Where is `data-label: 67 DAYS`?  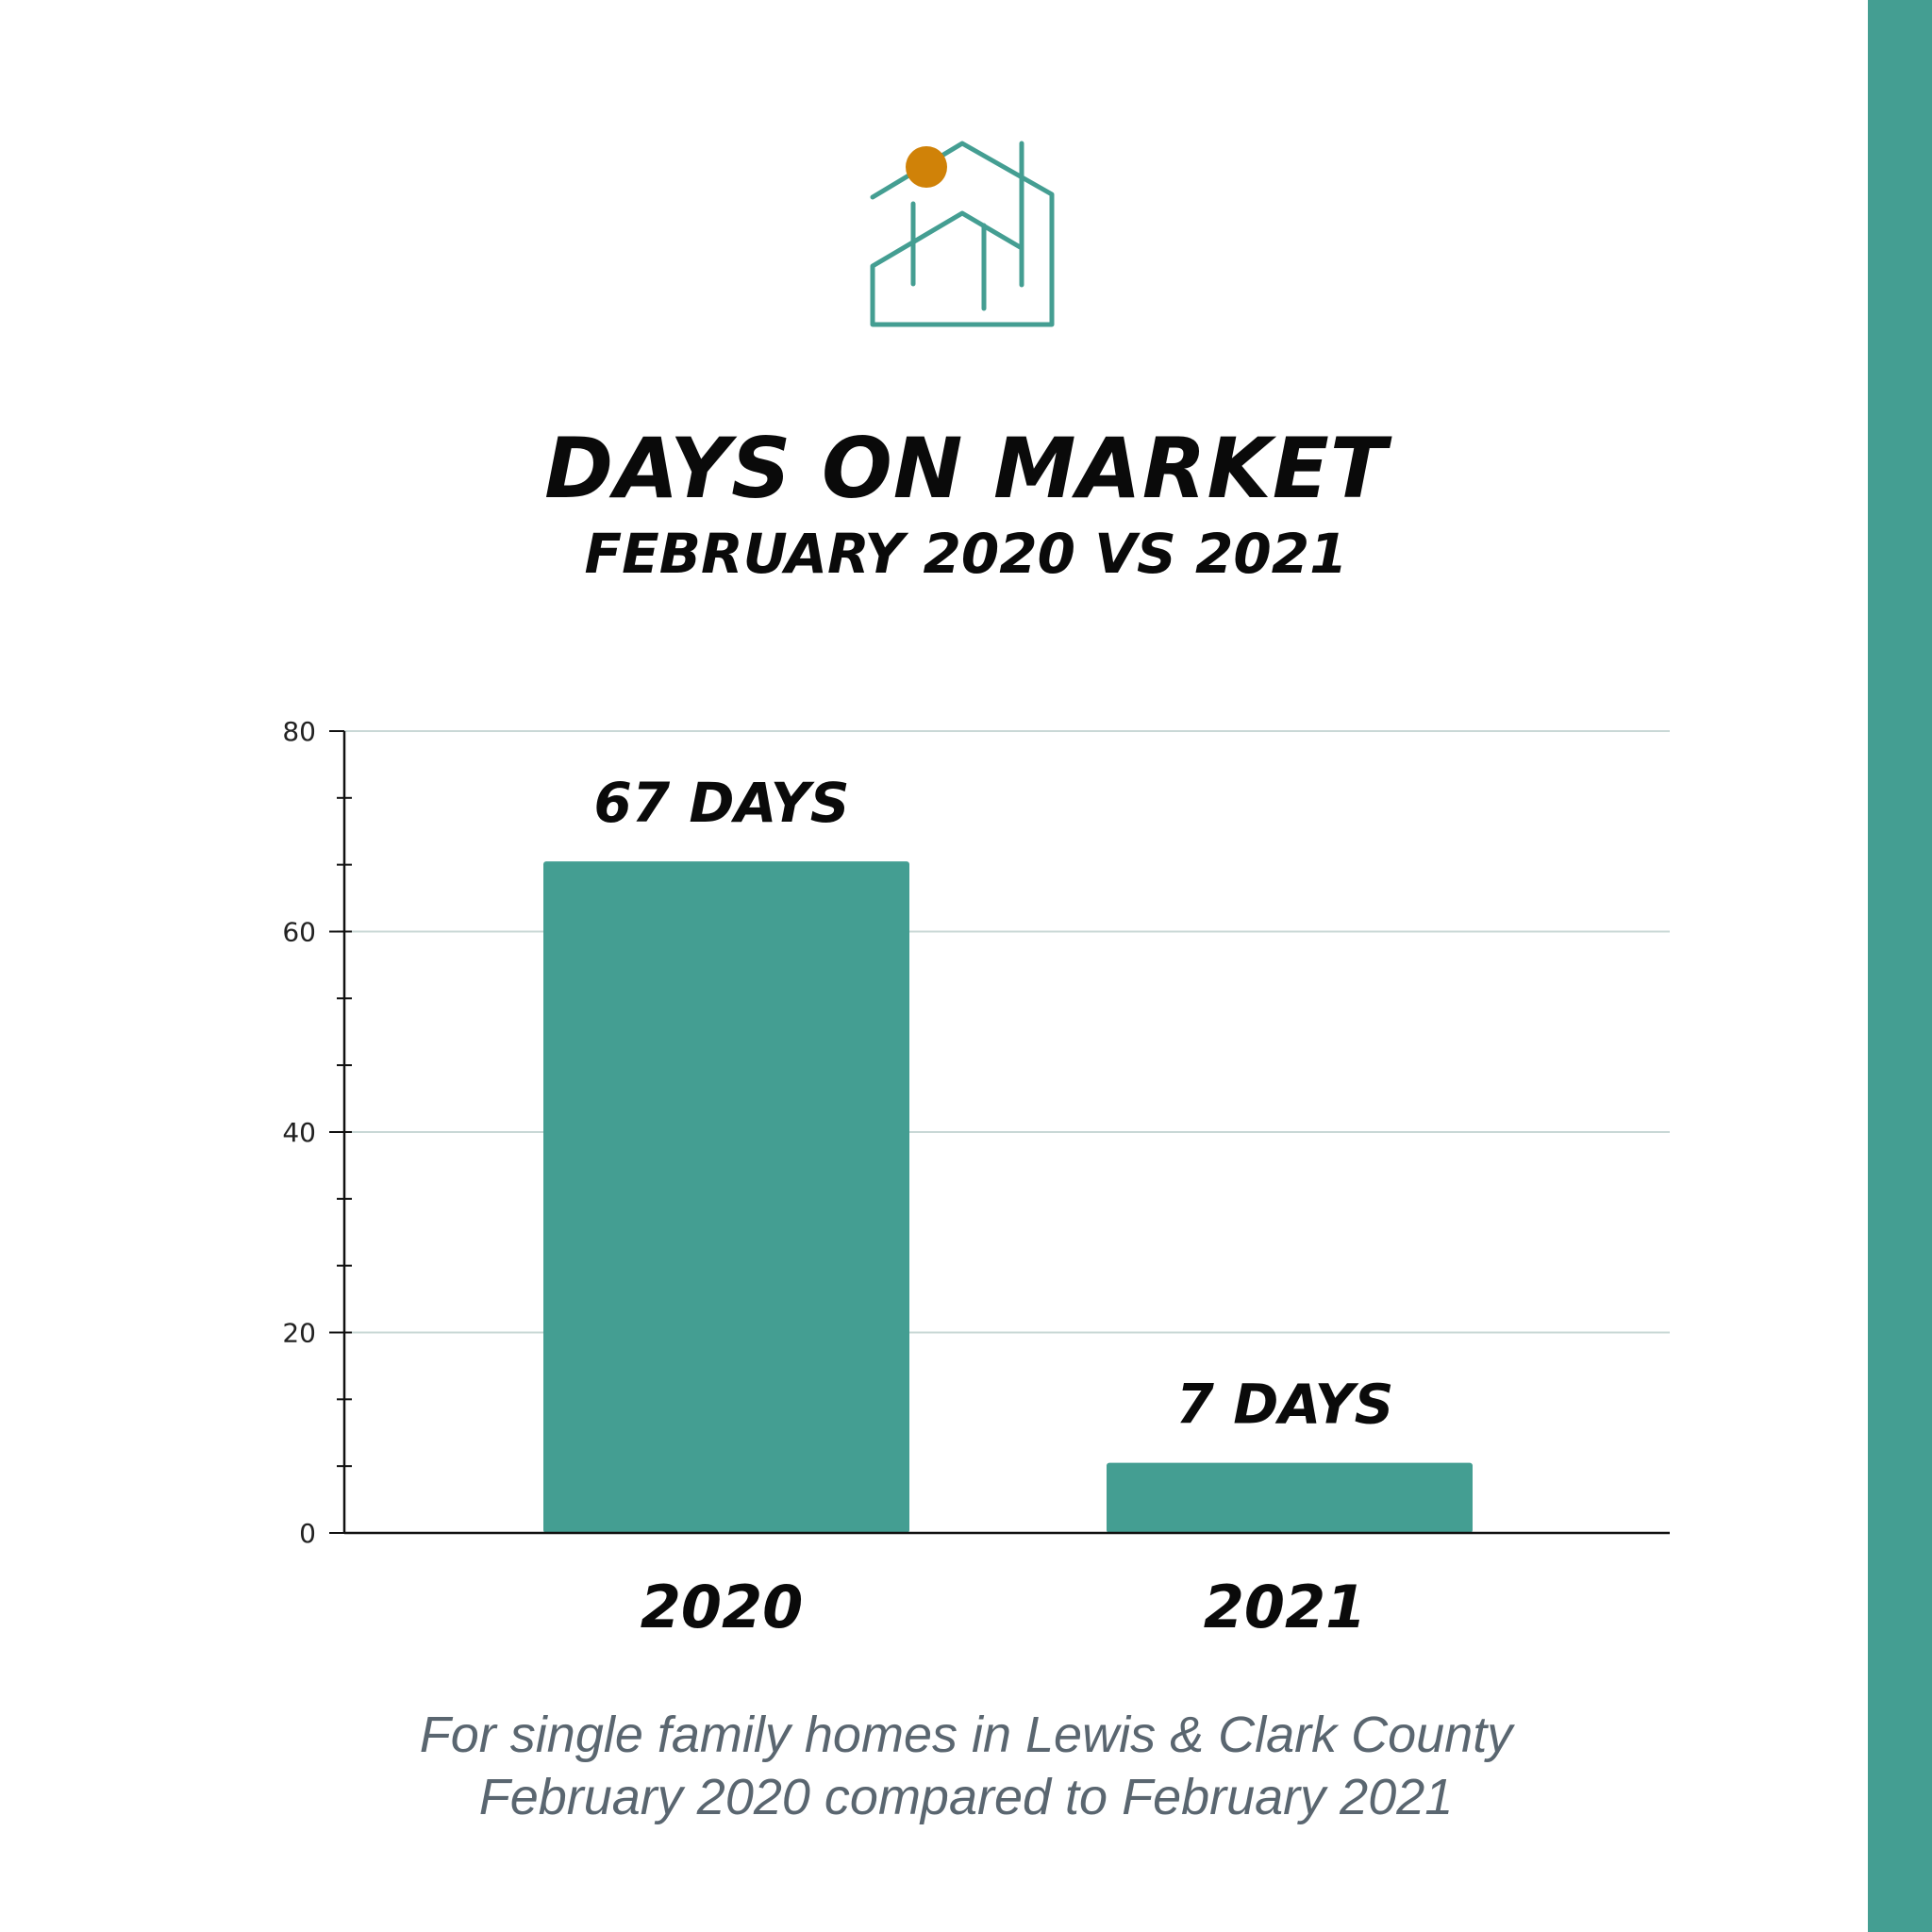
data-label: 67 DAYS is located at coordinates (721, 803).